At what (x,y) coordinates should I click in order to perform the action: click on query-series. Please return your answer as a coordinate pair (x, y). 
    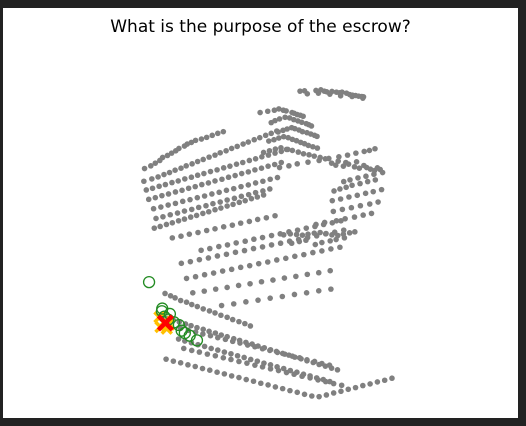
    Looking at the image, I should click on (165, 323).